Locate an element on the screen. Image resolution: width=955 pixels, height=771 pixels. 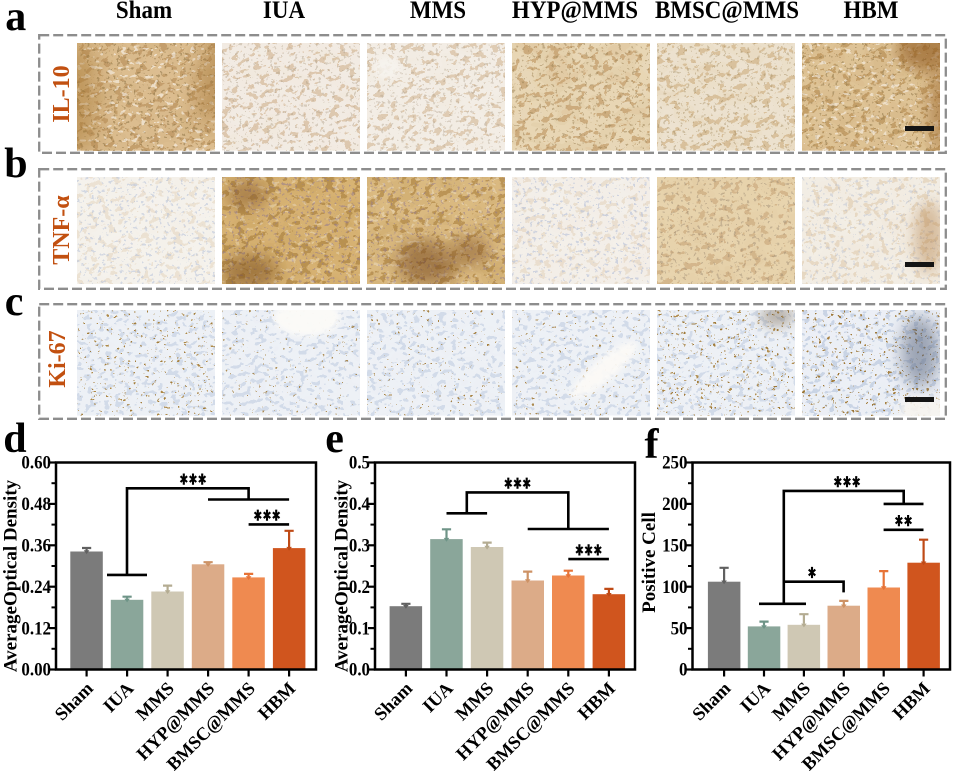
svg-text: 0.1 is located at coordinates (359, 628).